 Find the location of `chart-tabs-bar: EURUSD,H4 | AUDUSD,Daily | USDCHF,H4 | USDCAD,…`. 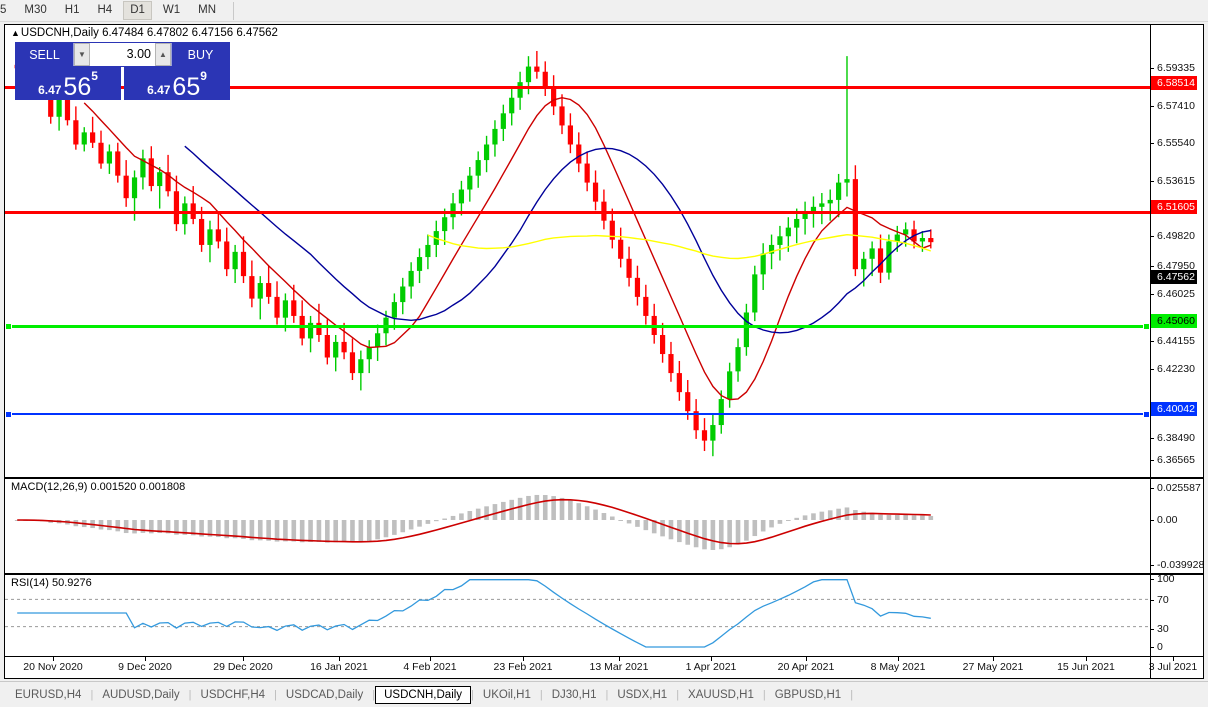

chart-tabs-bar: EURUSD,H4 | AUDUSD,Daily | USDCHF,H4 | USDCAD,… is located at coordinates (604, 694).